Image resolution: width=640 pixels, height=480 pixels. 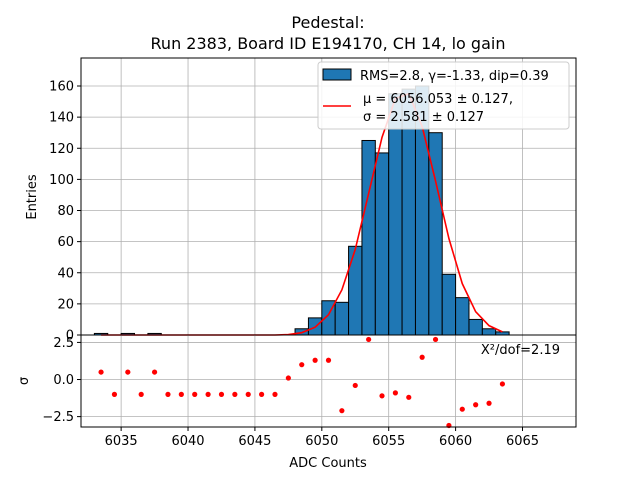 I want to click on chi2-annotation: Χ²/dof=2.19, so click(x=520, y=350).